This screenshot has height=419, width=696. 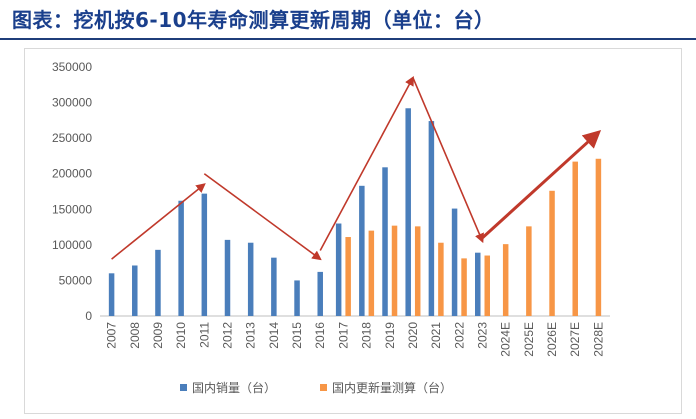 What do you see at coordinates (413, 335) in the screenshot?
I see `x-tick-label: 2020` at bounding box center [413, 335].